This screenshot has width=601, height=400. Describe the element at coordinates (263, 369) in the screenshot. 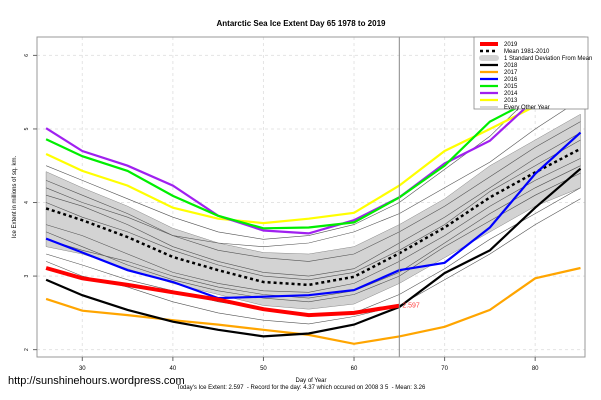

I see `x-tick-label: 50` at that location.